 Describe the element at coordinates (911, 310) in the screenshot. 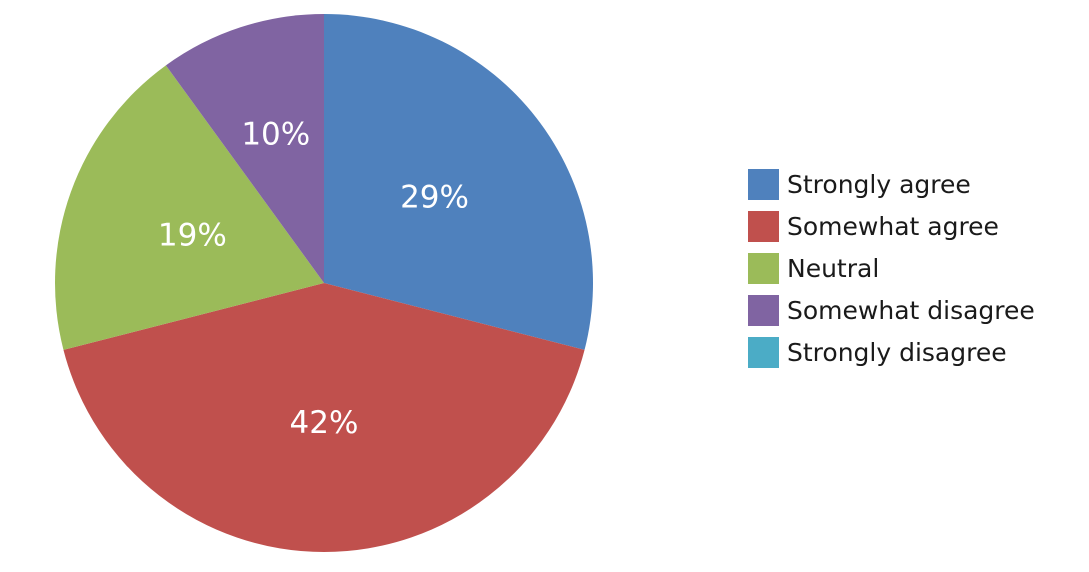

I see `legend-label: Somewhat disagree` at that location.